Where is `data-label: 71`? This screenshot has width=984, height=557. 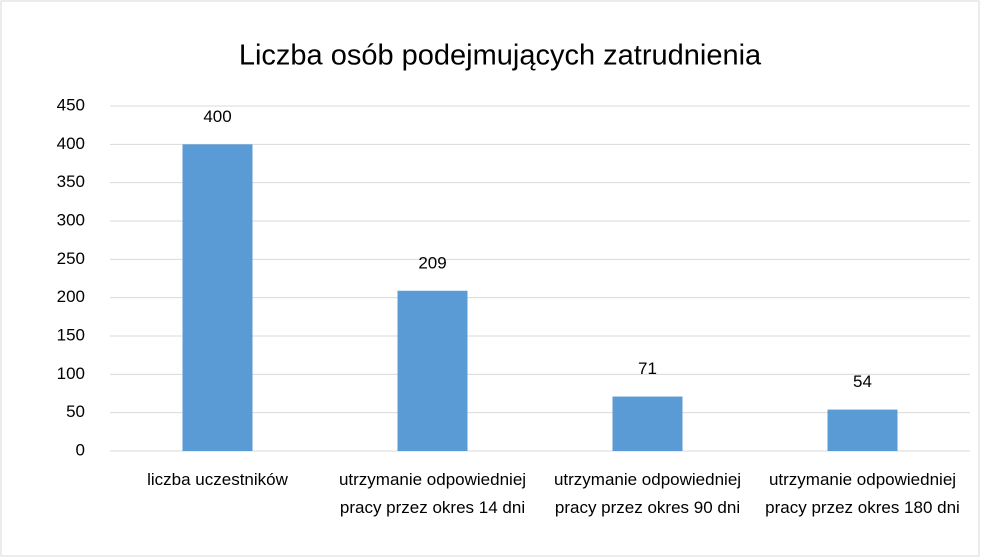 data-label: 71 is located at coordinates (647, 368).